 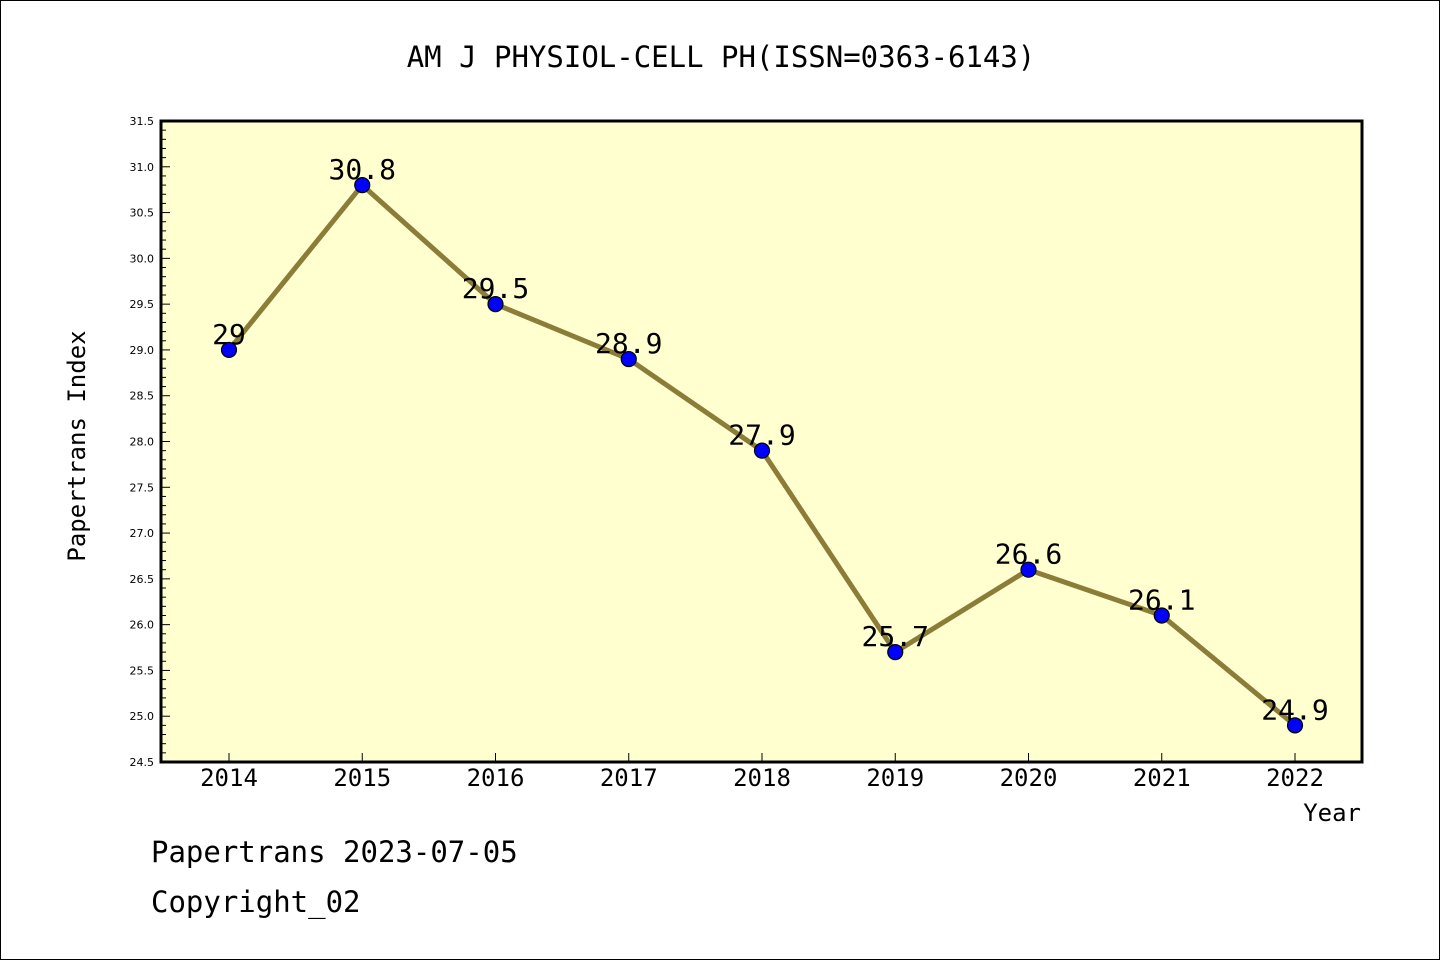 What do you see at coordinates (142, 121) in the screenshot?
I see `y-tick-label: 31.5` at bounding box center [142, 121].